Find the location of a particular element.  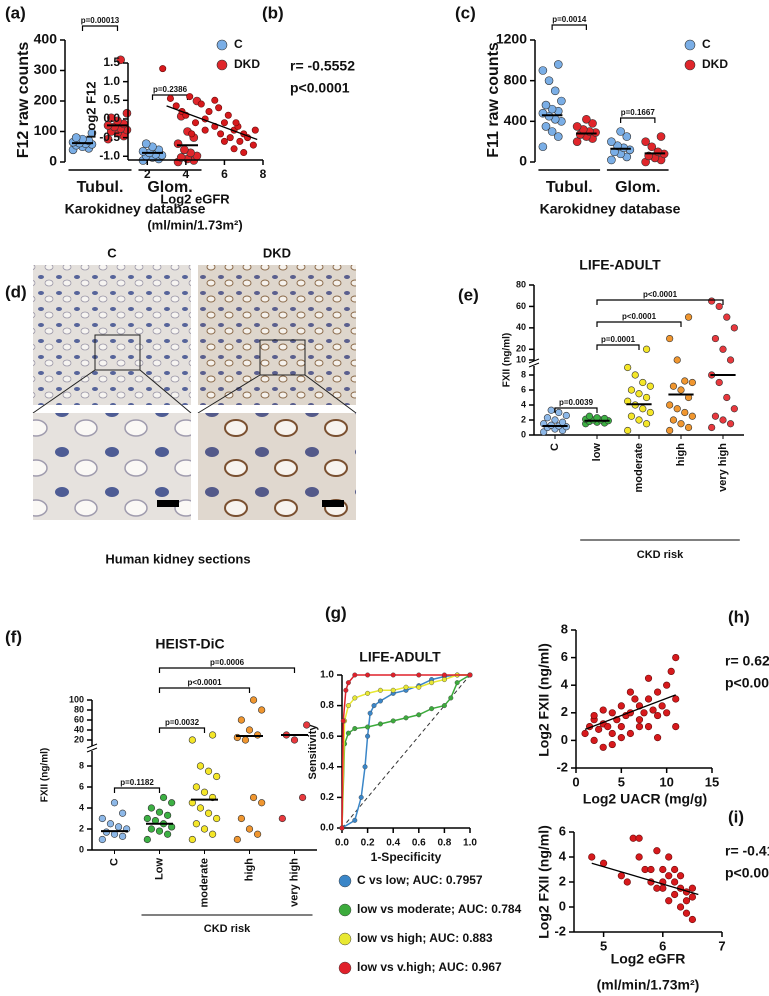

y-tick-label: 300 is located at coordinates (46, 69).